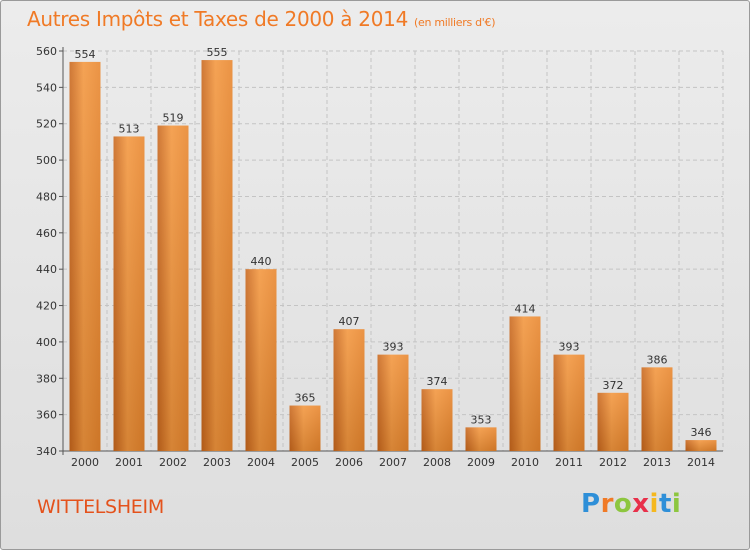 The image size is (750, 551). What do you see at coordinates (305, 398) in the screenshot?
I see `bar-value-label: 365` at bounding box center [305, 398].